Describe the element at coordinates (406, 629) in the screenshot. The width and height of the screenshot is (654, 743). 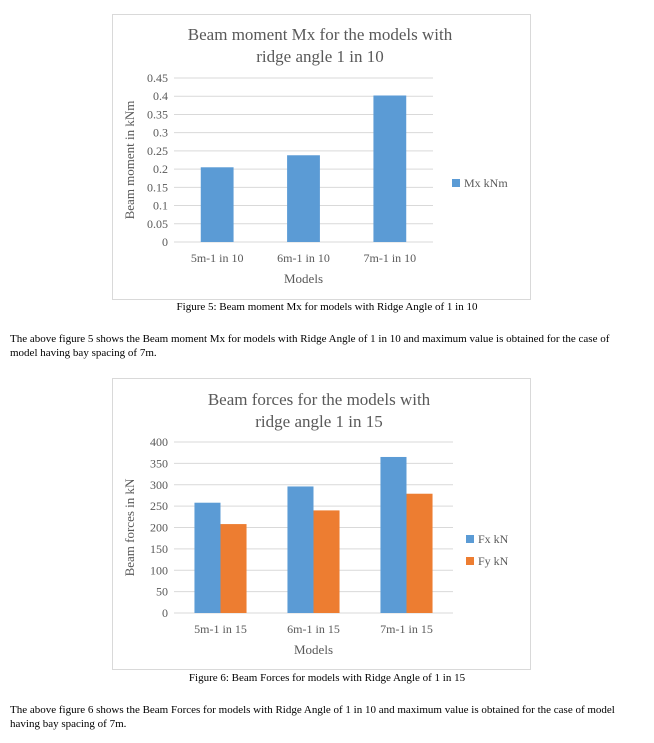
I see `x-tick-label: 7m-1 in 15` at that location.